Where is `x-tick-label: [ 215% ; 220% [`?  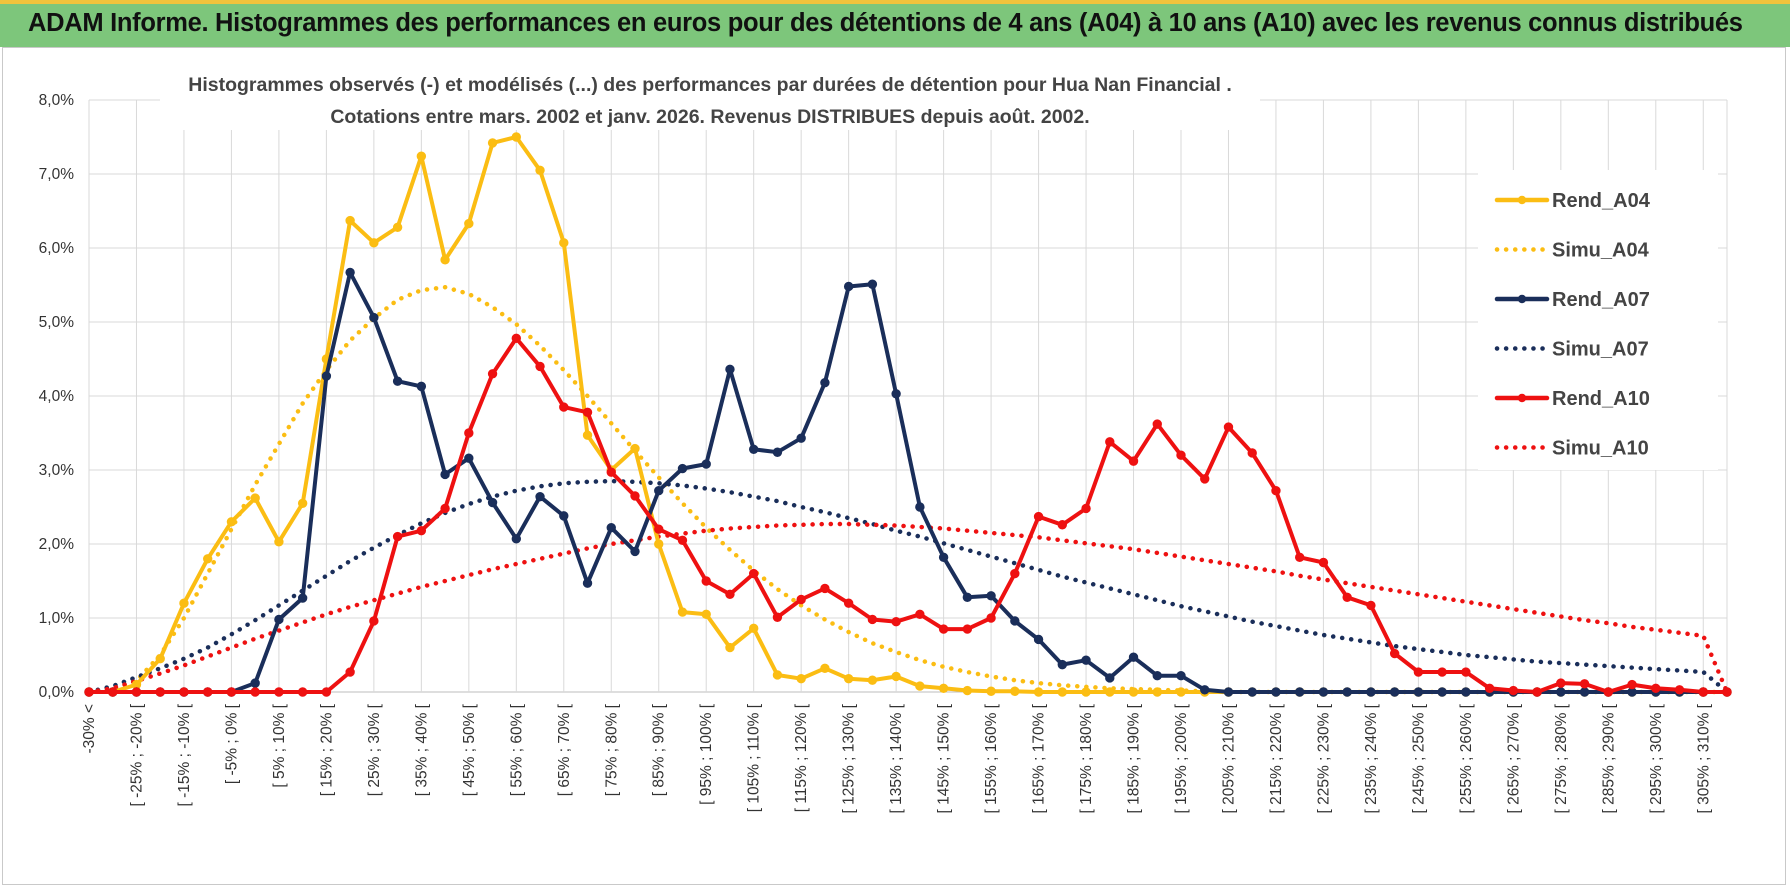 x-tick-label: [ 215% ; 220% [ is located at coordinates (1276, 758).